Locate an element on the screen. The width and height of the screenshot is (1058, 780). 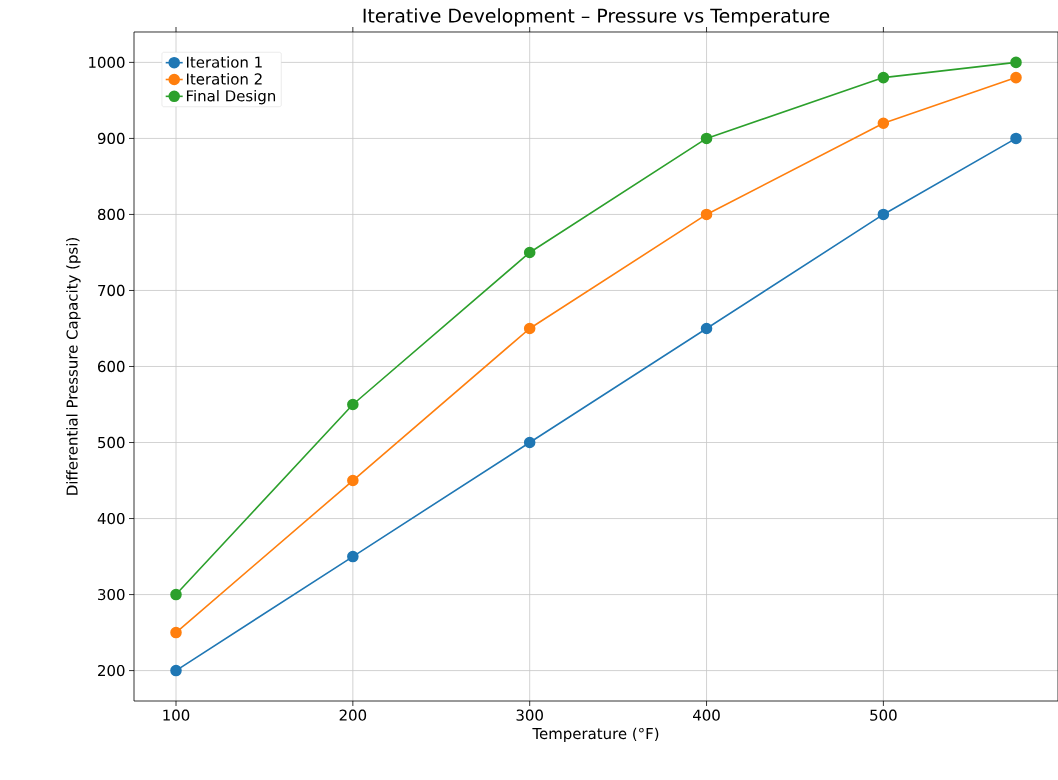
legend-label: Iteration 1 is located at coordinates (224, 62).